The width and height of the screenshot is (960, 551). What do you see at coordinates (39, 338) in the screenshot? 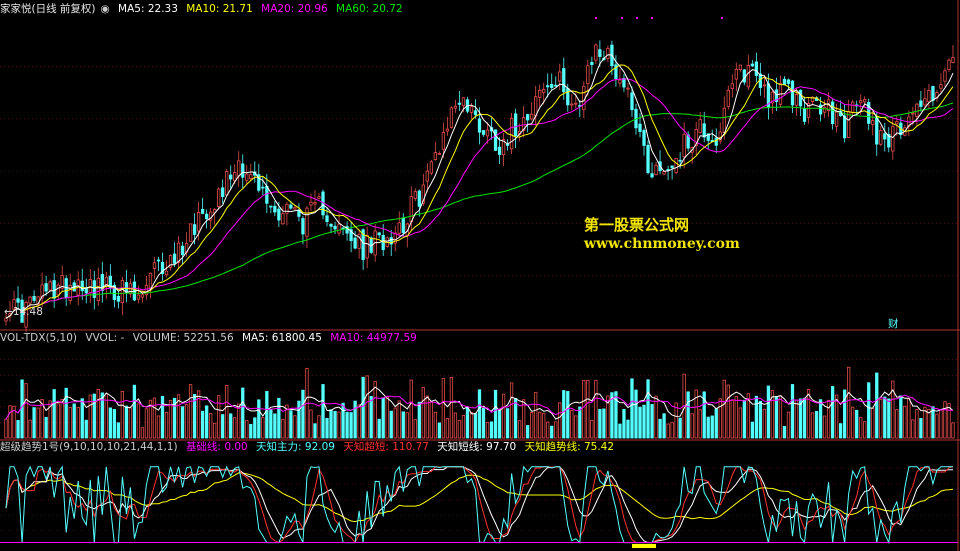
I see `vol-tdx-label: VOL-TDX(5,10)` at bounding box center [39, 338].